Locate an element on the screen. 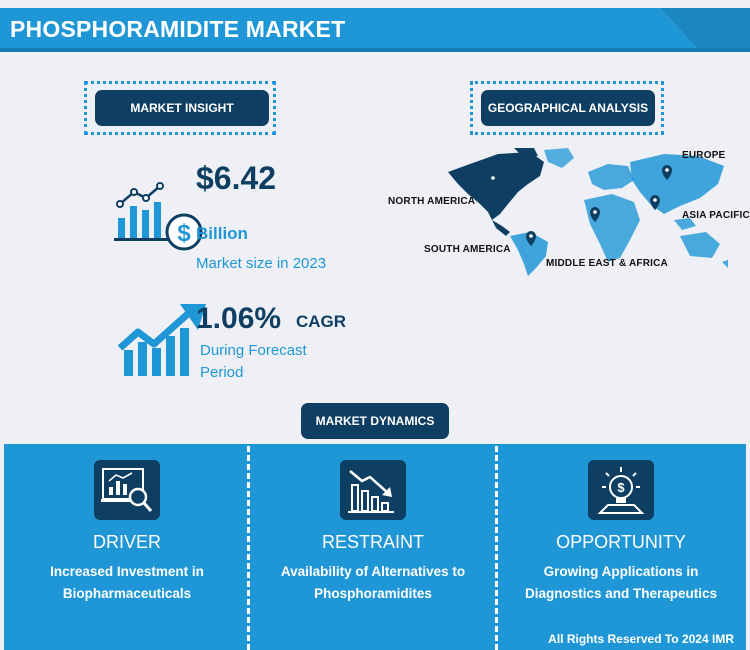  restraint-line-1: Availability of Alternatives to is located at coordinates (373, 571).